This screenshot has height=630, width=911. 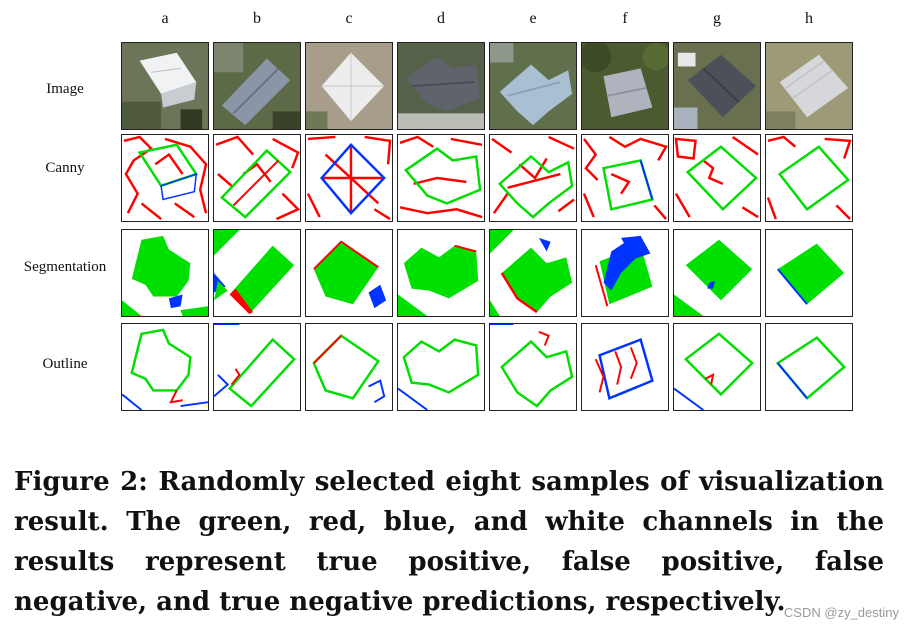 What do you see at coordinates (257, 18) in the screenshot?
I see `column-header-b: b` at bounding box center [257, 18].